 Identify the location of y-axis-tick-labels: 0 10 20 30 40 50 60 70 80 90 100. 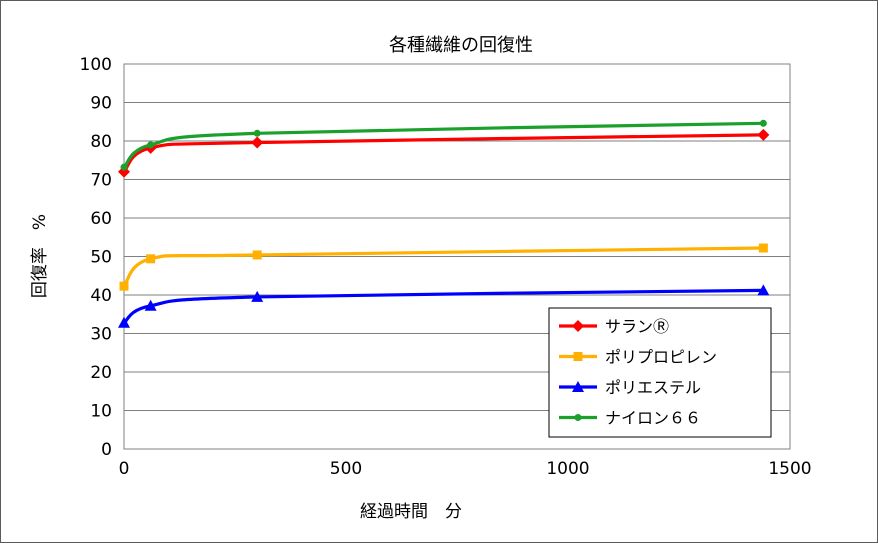
(96, 257).